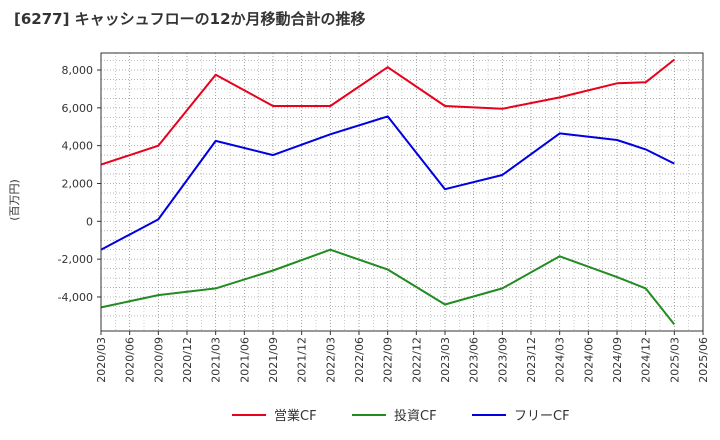  What do you see at coordinates (101, 360) in the screenshot?
I see `x-tick-label: 2020/03` at bounding box center [101, 360].